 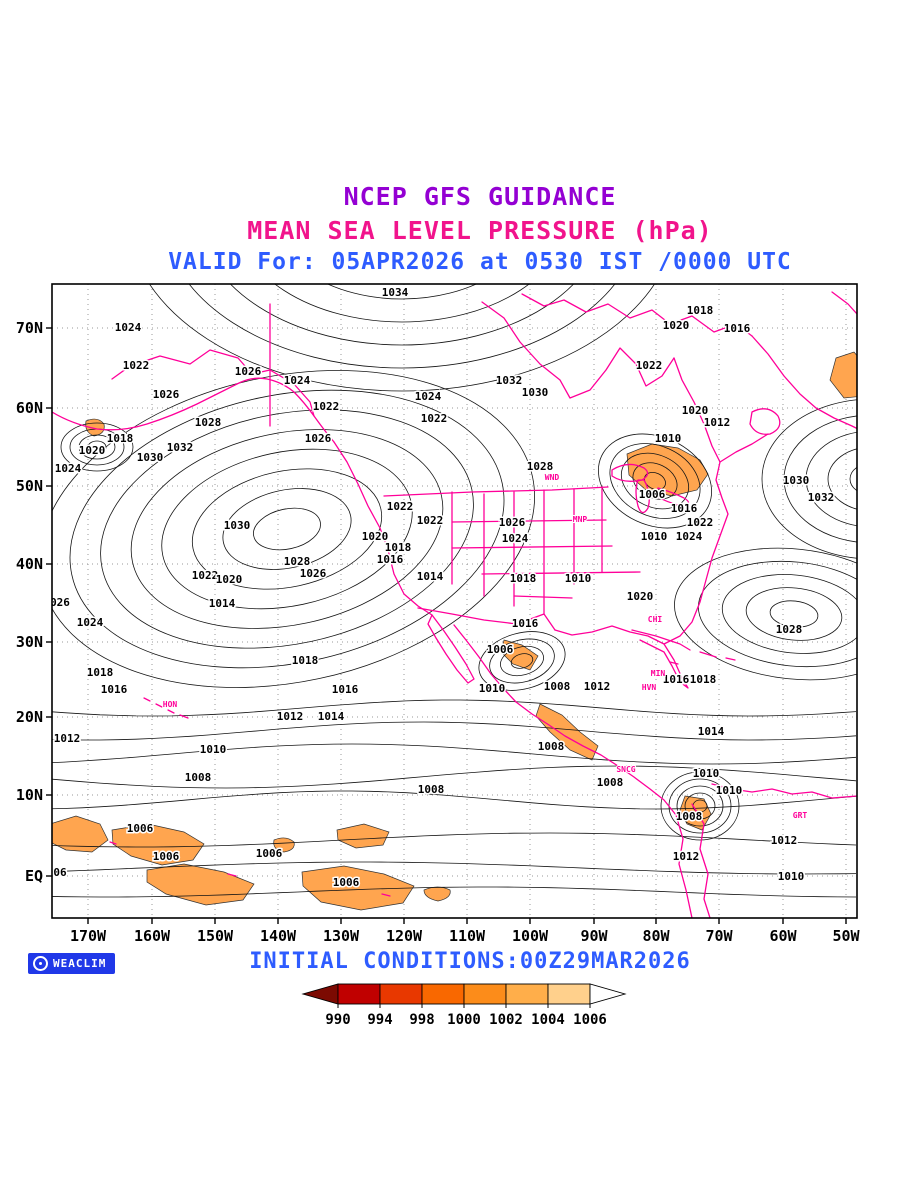 What do you see at coordinates (395, 292) in the screenshot?
I see `contour-label: 1034` at bounding box center [395, 292].